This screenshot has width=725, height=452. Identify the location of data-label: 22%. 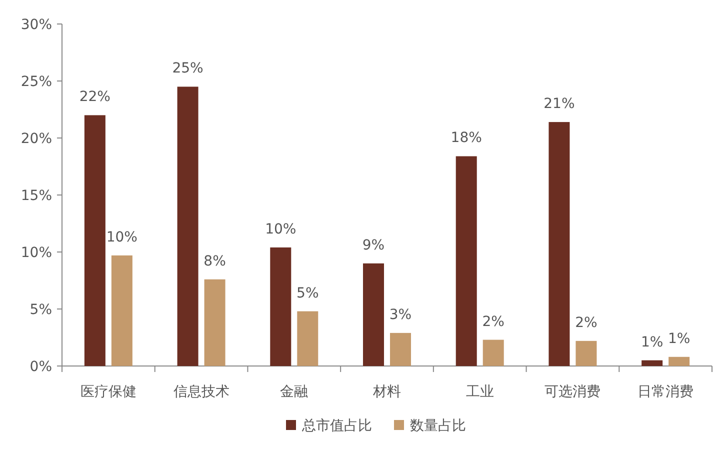
(94, 97).